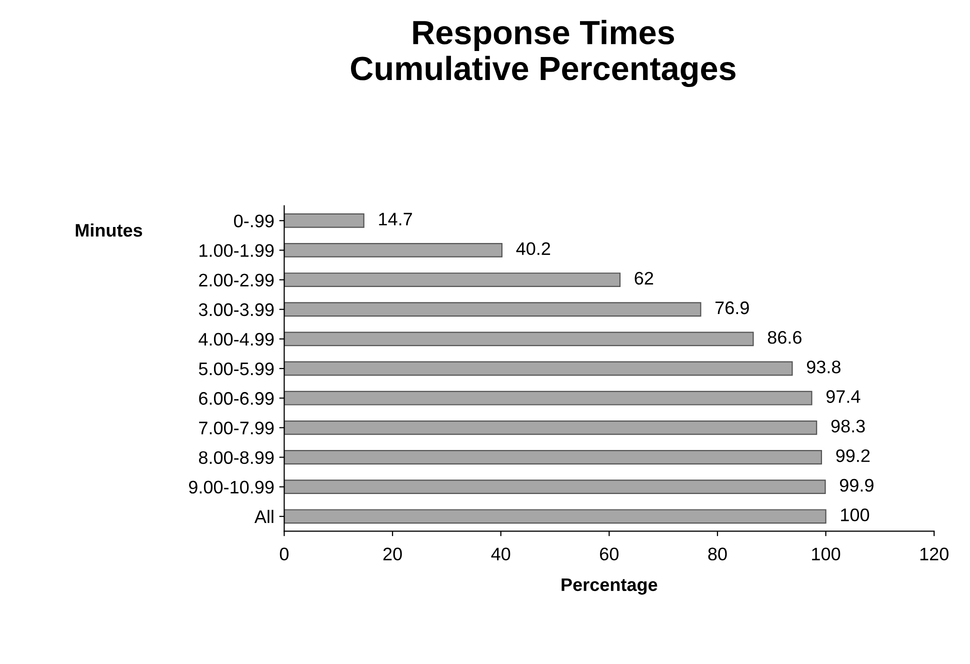 The width and height of the screenshot is (970, 664). I want to click on y-tick-label: 2.00-2.99, so click(236, 280).